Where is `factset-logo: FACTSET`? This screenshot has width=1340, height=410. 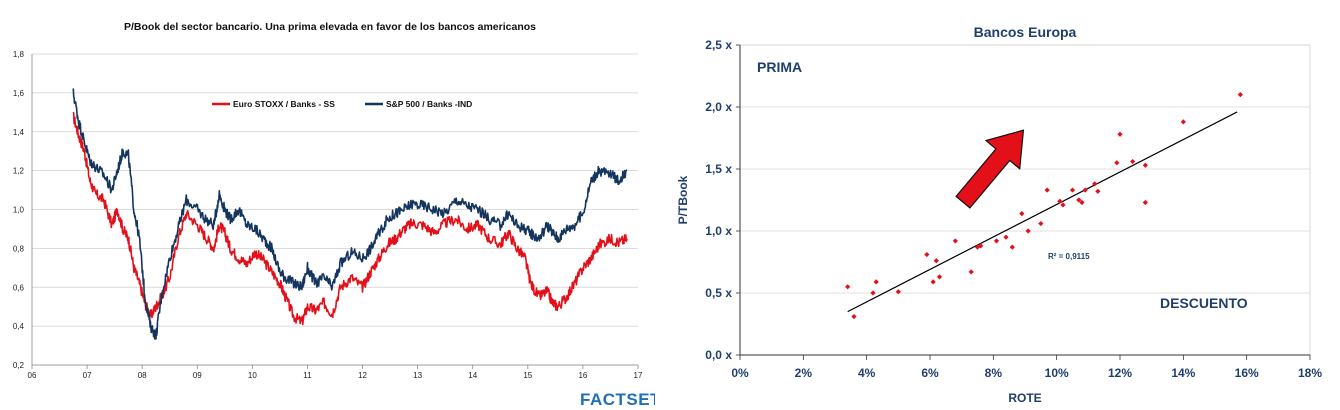
factset-logo: FACTSET is located at coordinates (620, 399).